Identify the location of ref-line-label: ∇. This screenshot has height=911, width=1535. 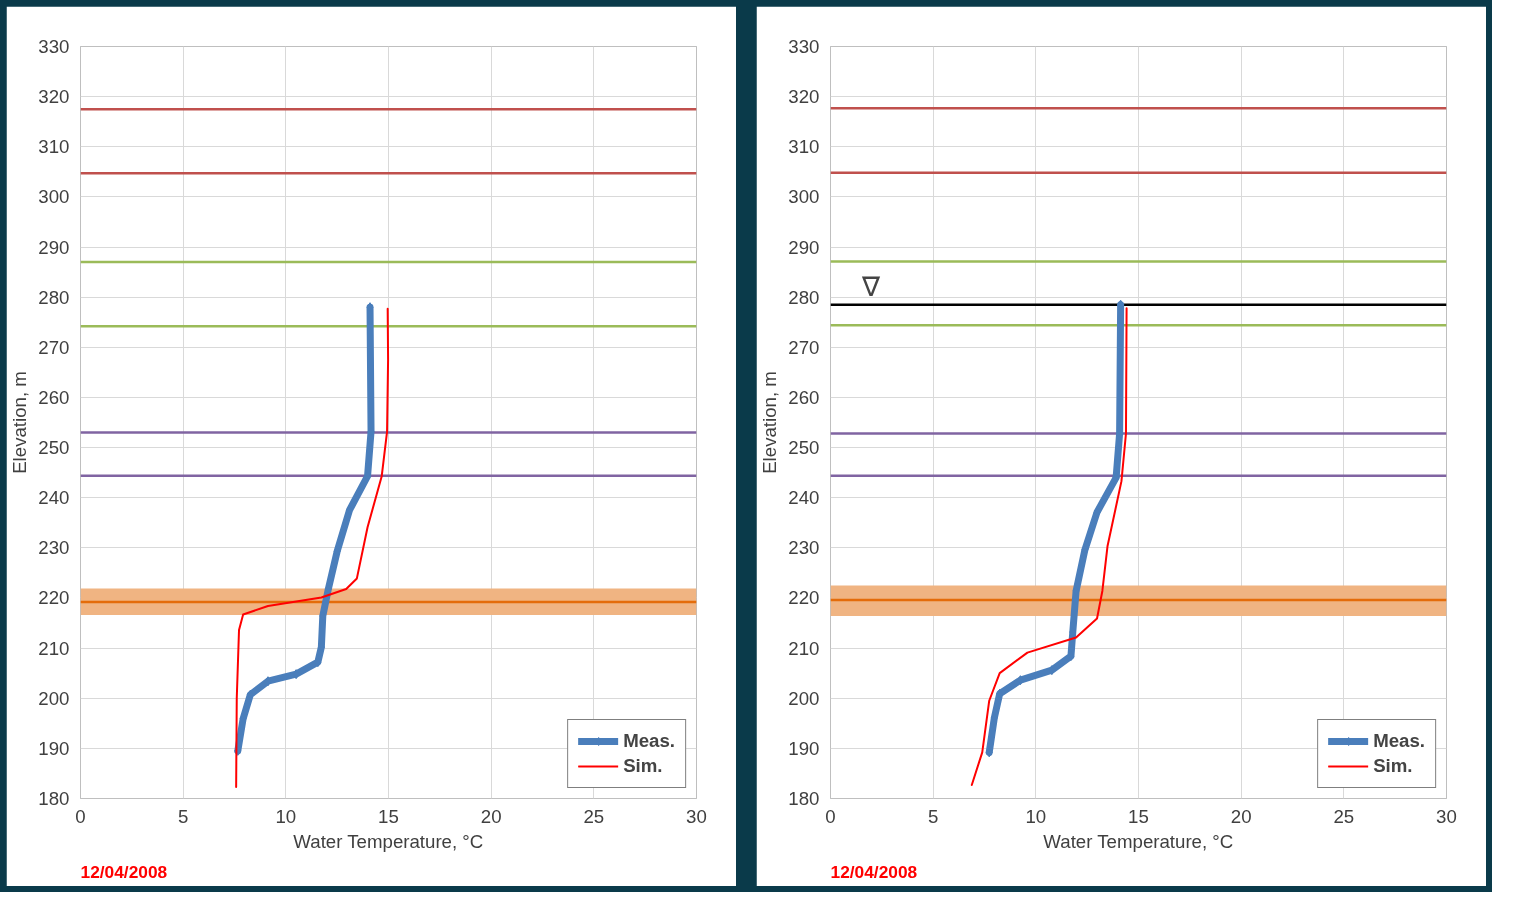
(870, 286).